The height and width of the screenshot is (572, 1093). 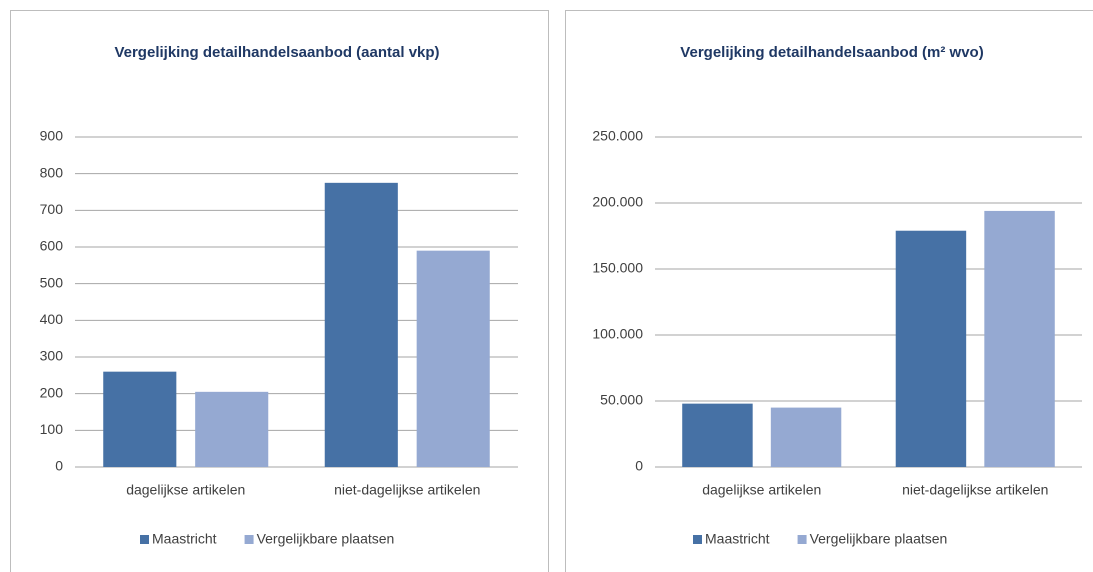 I want to click on y-tick-label: 500, so click(x=52, y=282).